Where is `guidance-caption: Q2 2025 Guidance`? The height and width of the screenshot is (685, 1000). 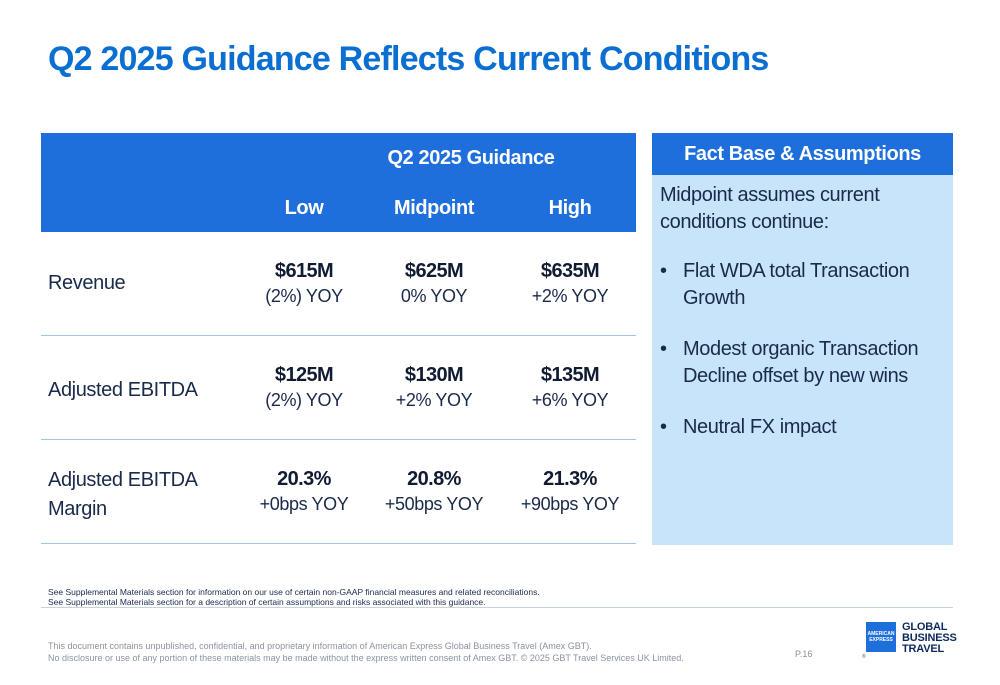
guidance-caption: Q2 2025 Guidance is located at coordinates (471, 158).